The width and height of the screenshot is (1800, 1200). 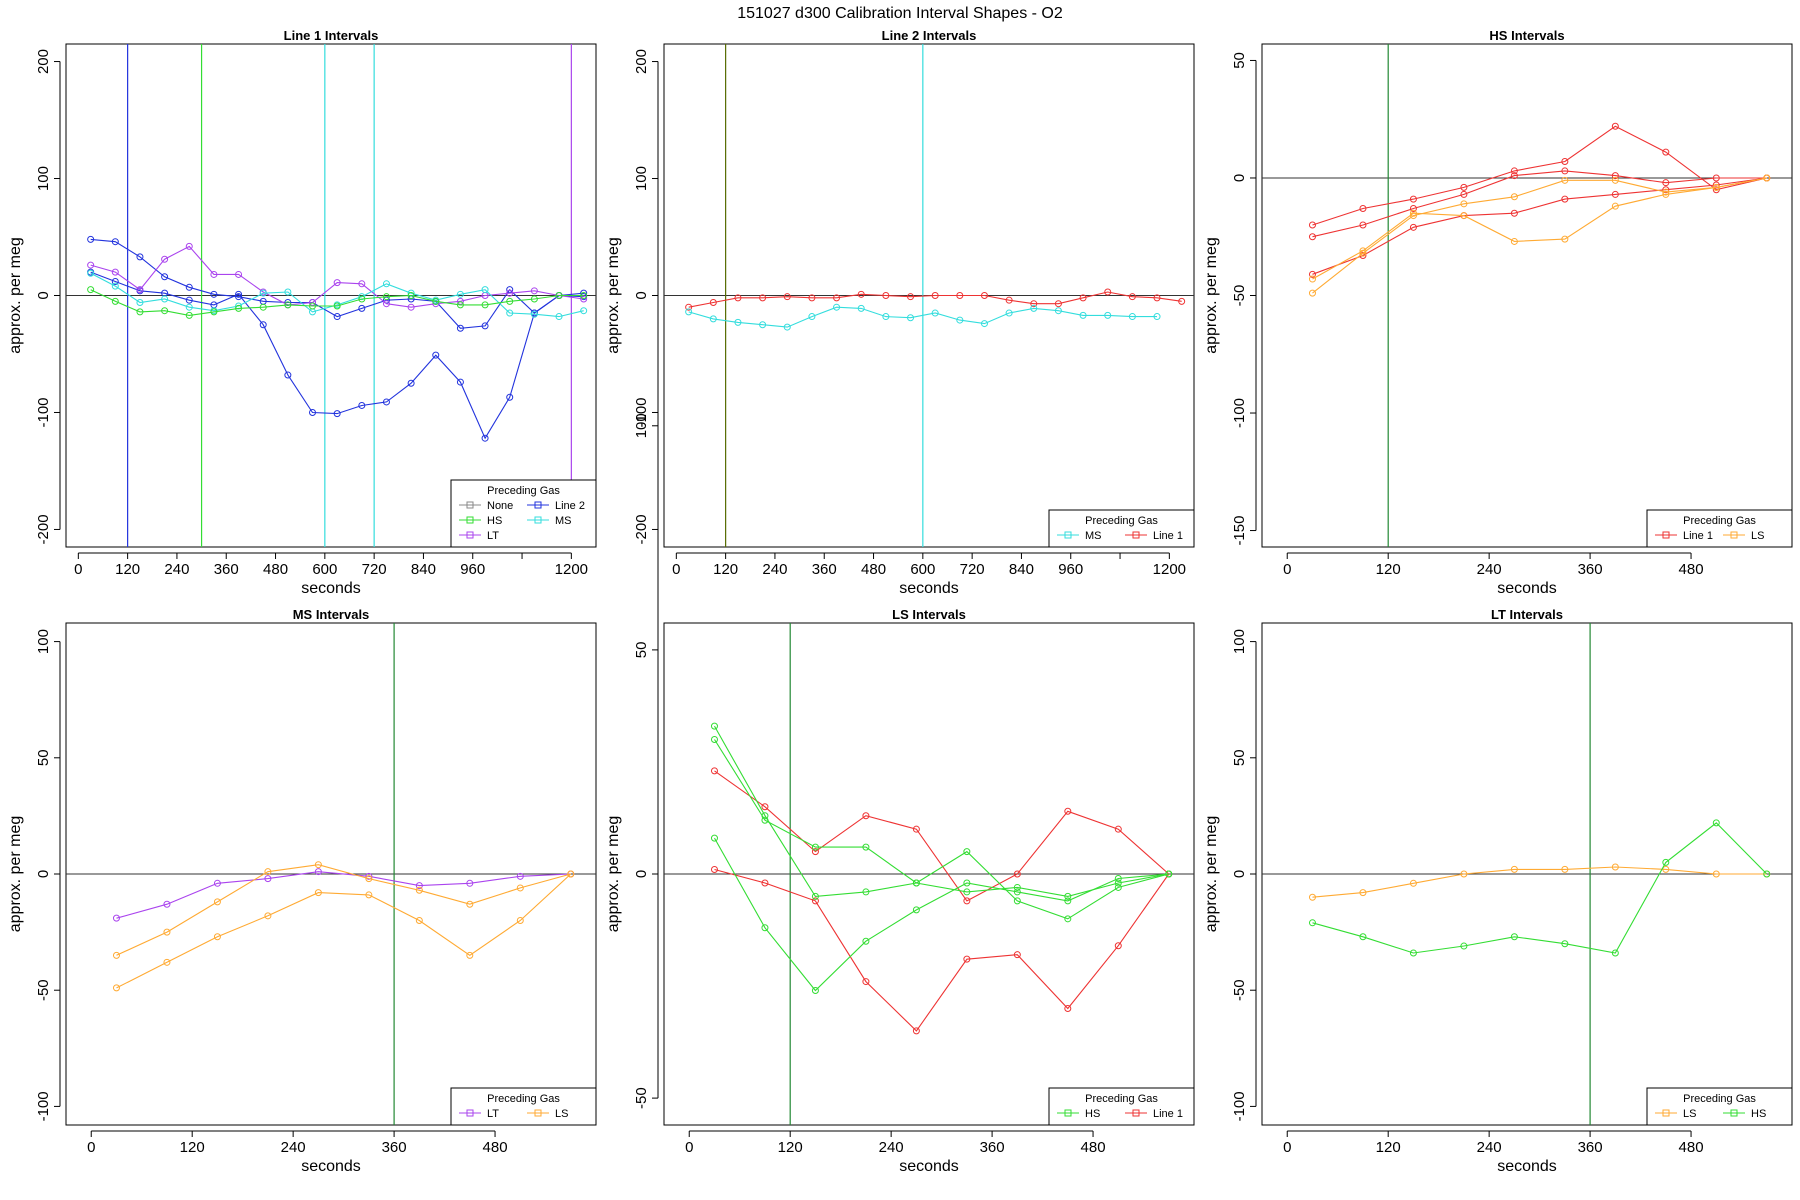 I want to click on y-tick-label: 0, so click(x=1239, y=178).